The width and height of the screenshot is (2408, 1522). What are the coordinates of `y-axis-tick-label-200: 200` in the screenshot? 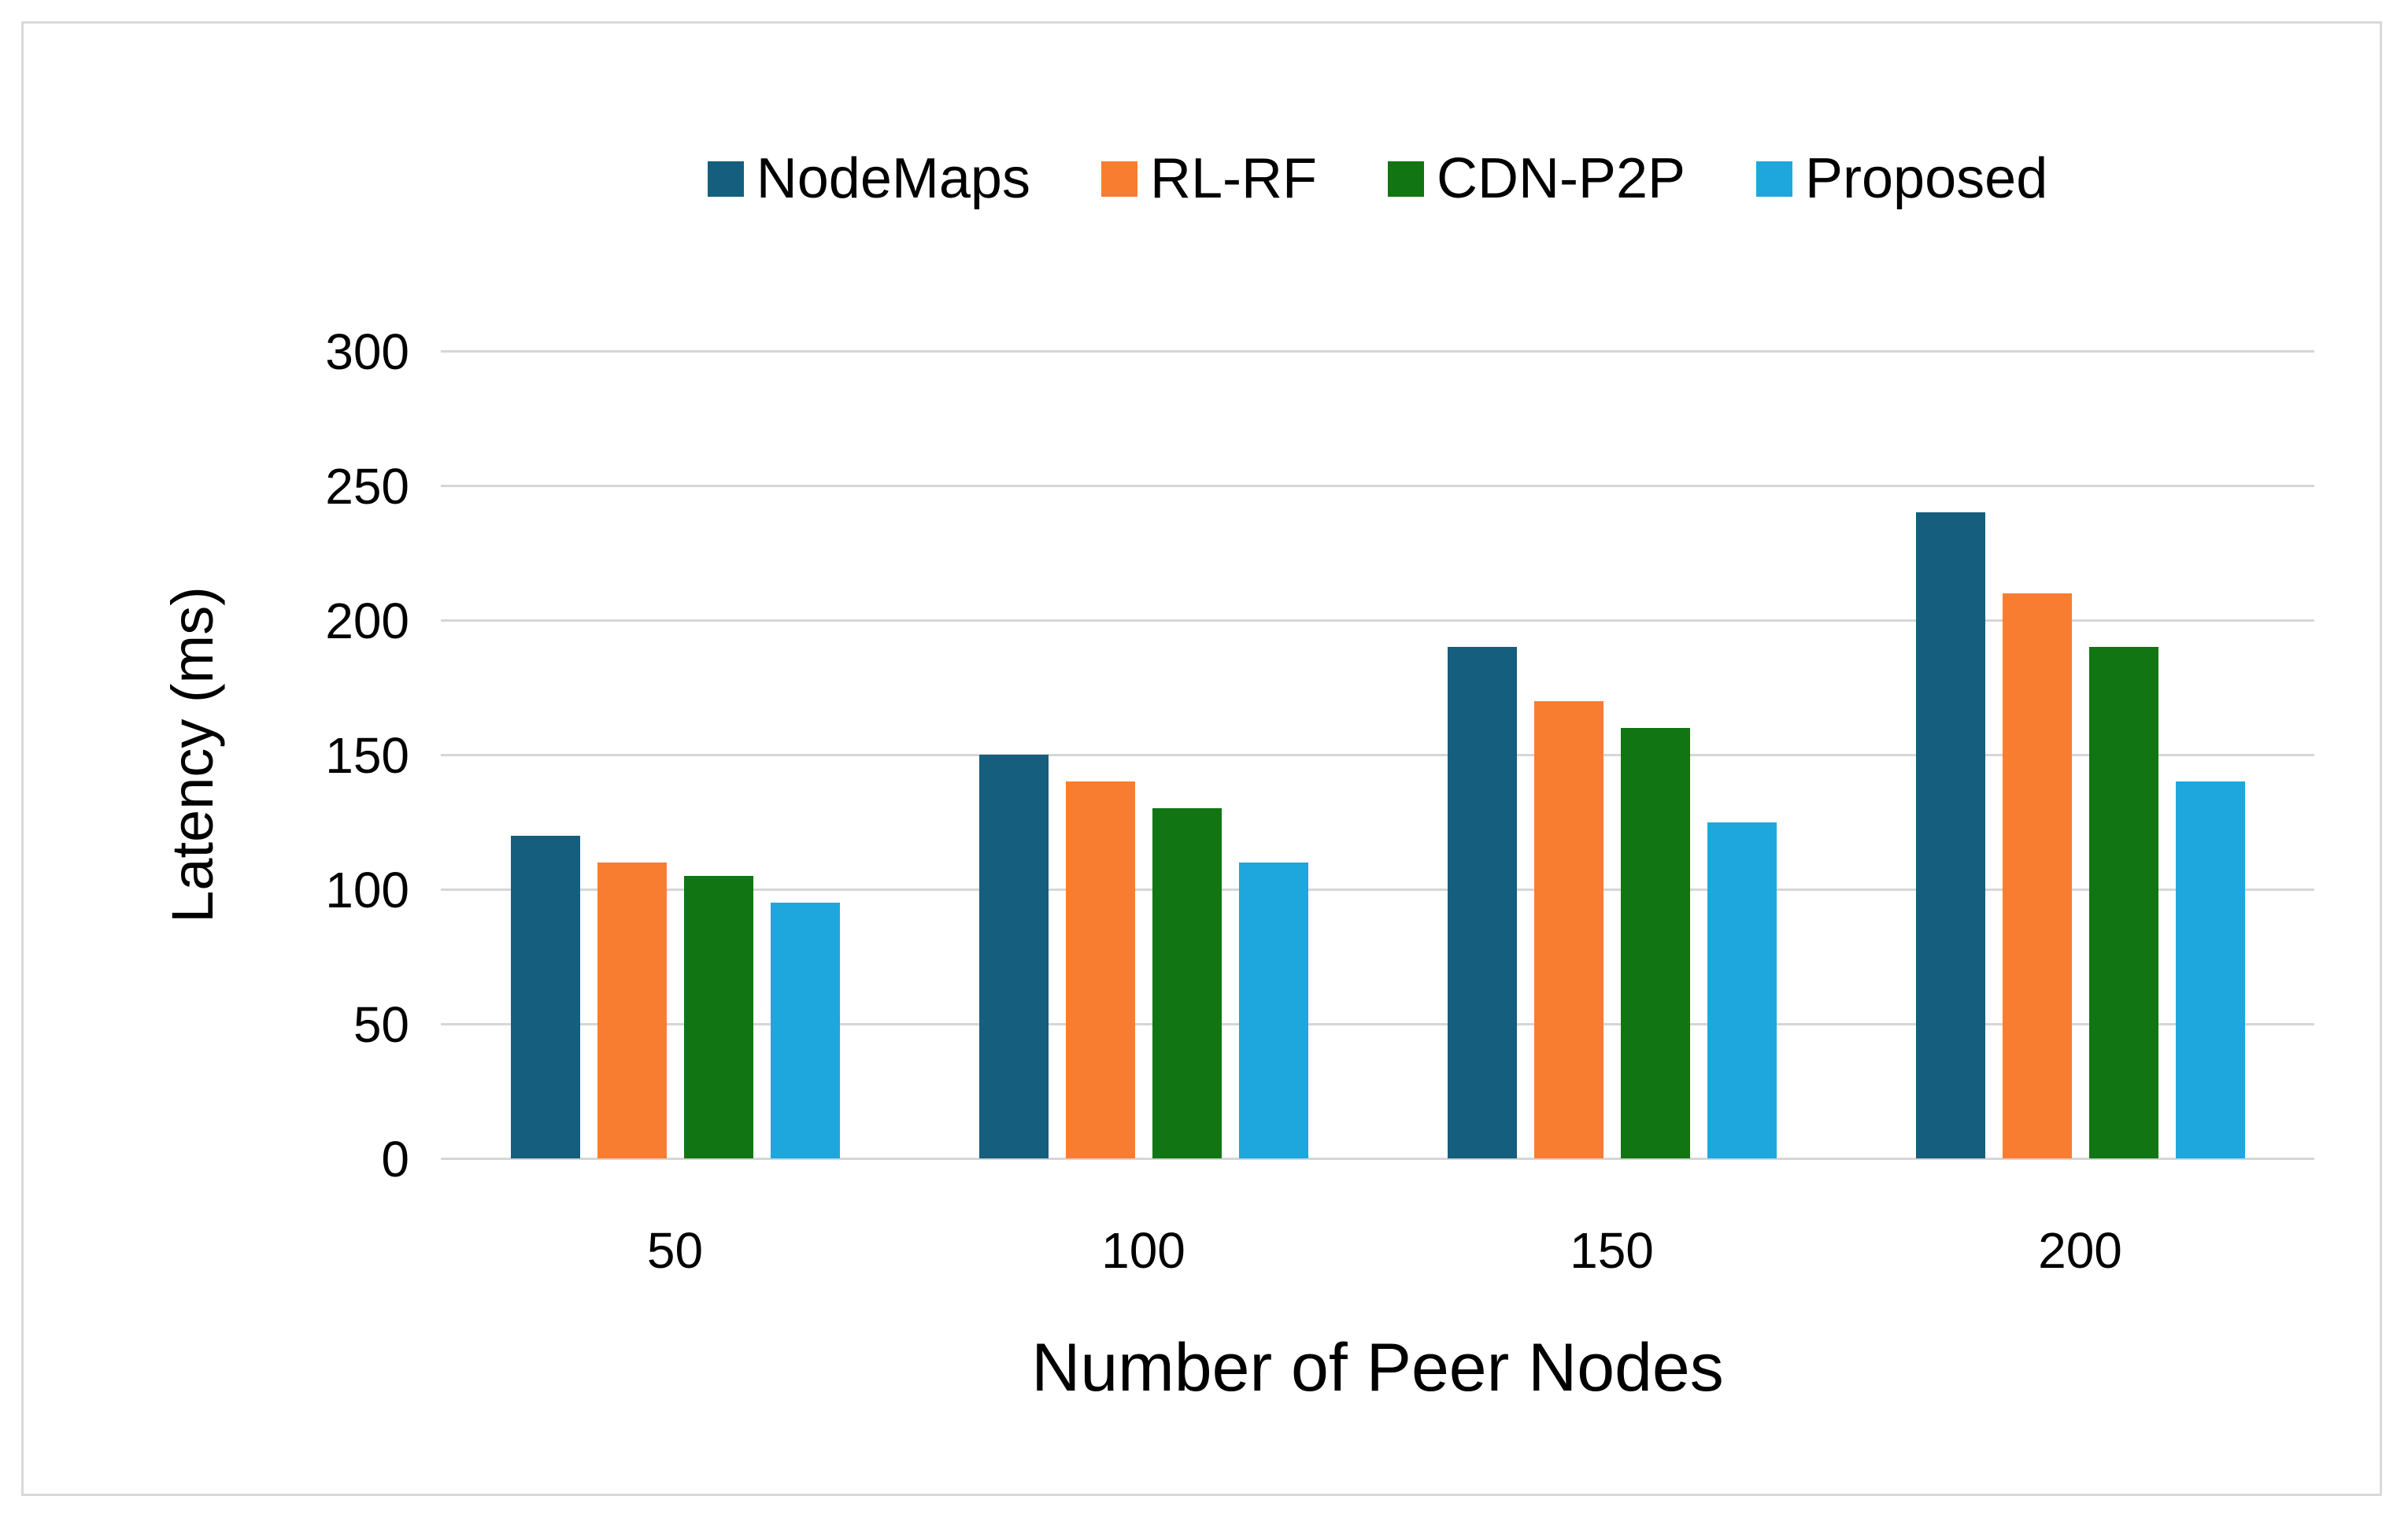 It's located at (367, 621).